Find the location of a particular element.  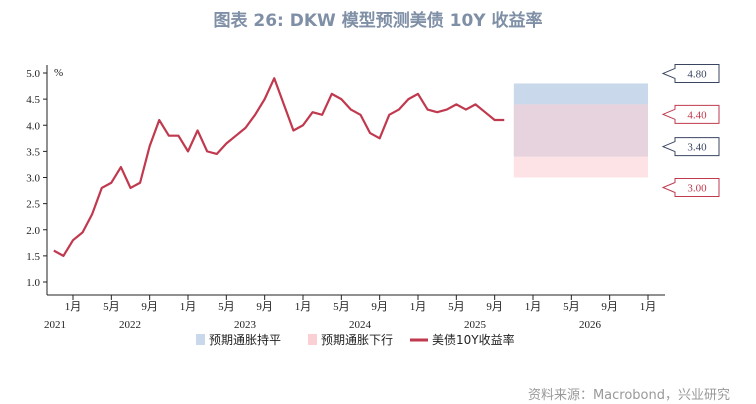

x-year-label: 2023 is located at coordinates (245, 325).